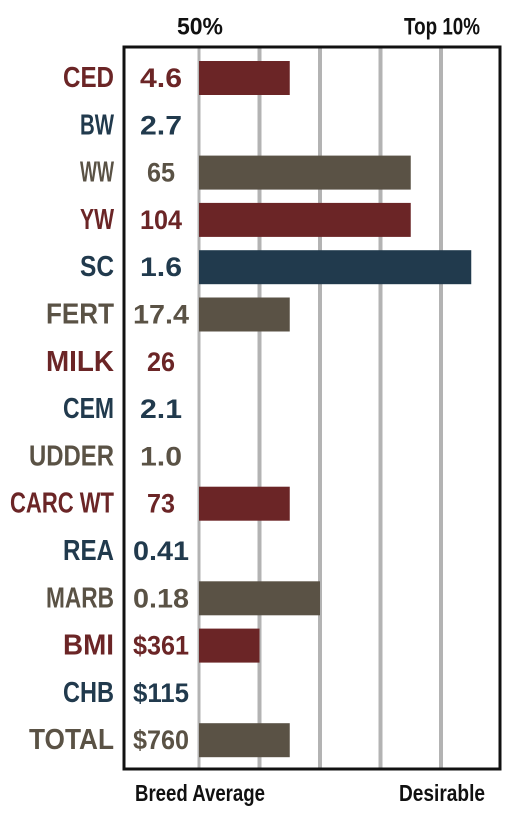 This screenshot has width=511, height=818. Describe the element at coordinates (161, 646) in the screenshot. I see `value-label-bmi: $361` at that location.